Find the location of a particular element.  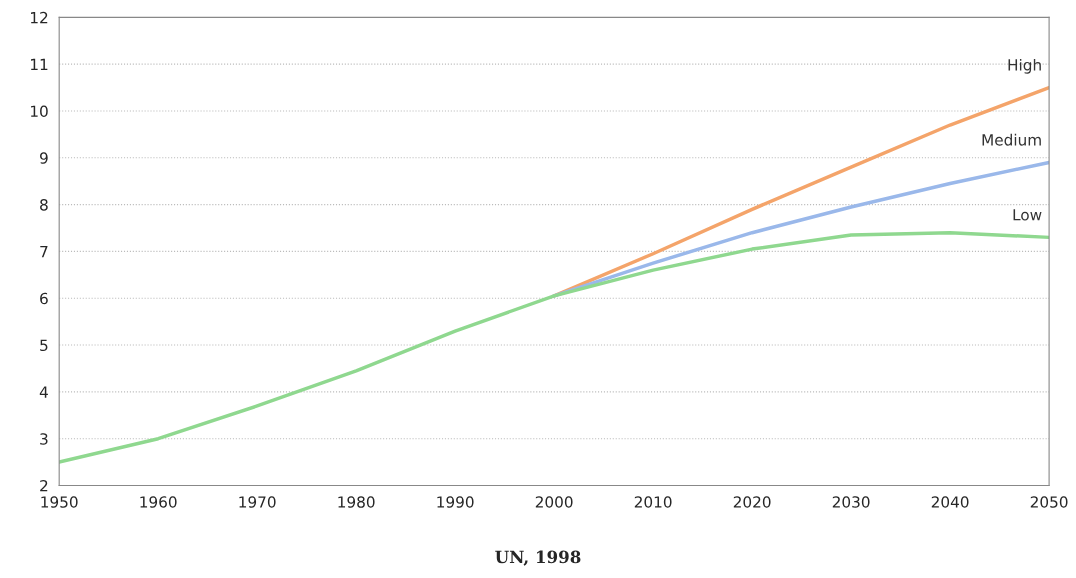

x-tick-label: 1960 is located at coordinates (158, 502).